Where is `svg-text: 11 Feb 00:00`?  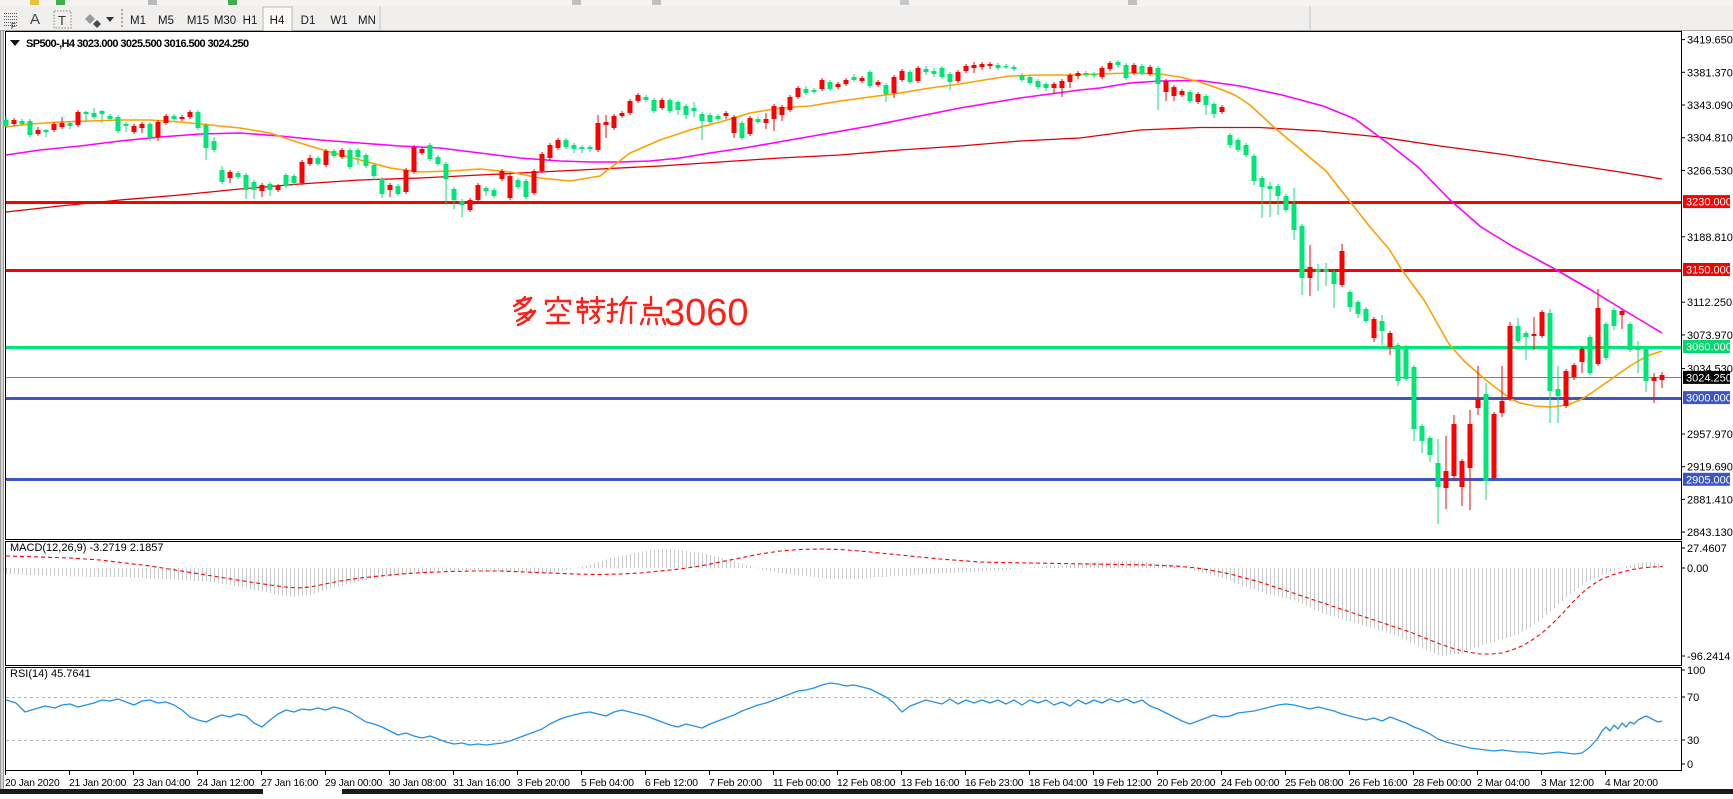
svg-text: 11 Feb 00:00 is located at coordinates (802, 783).